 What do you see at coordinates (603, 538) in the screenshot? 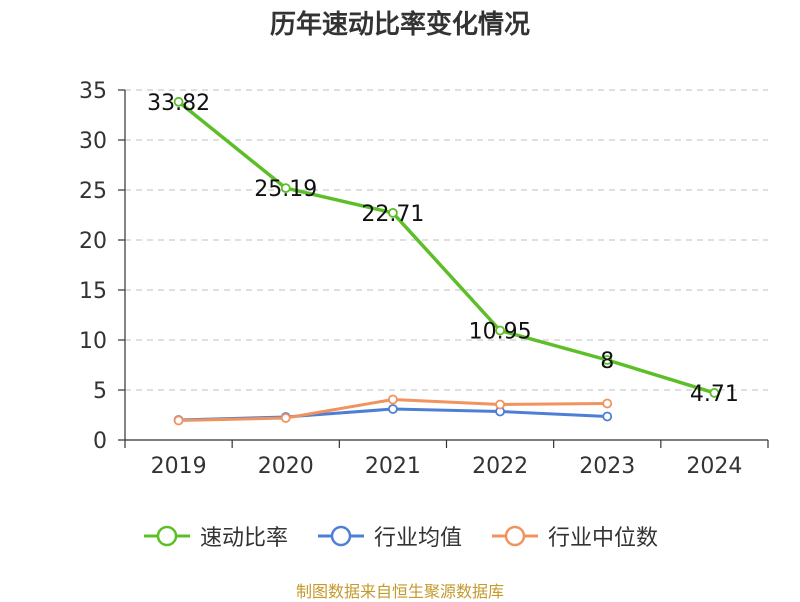
I see `legend-label: 行业中位数` at bounding box center [603, 538].